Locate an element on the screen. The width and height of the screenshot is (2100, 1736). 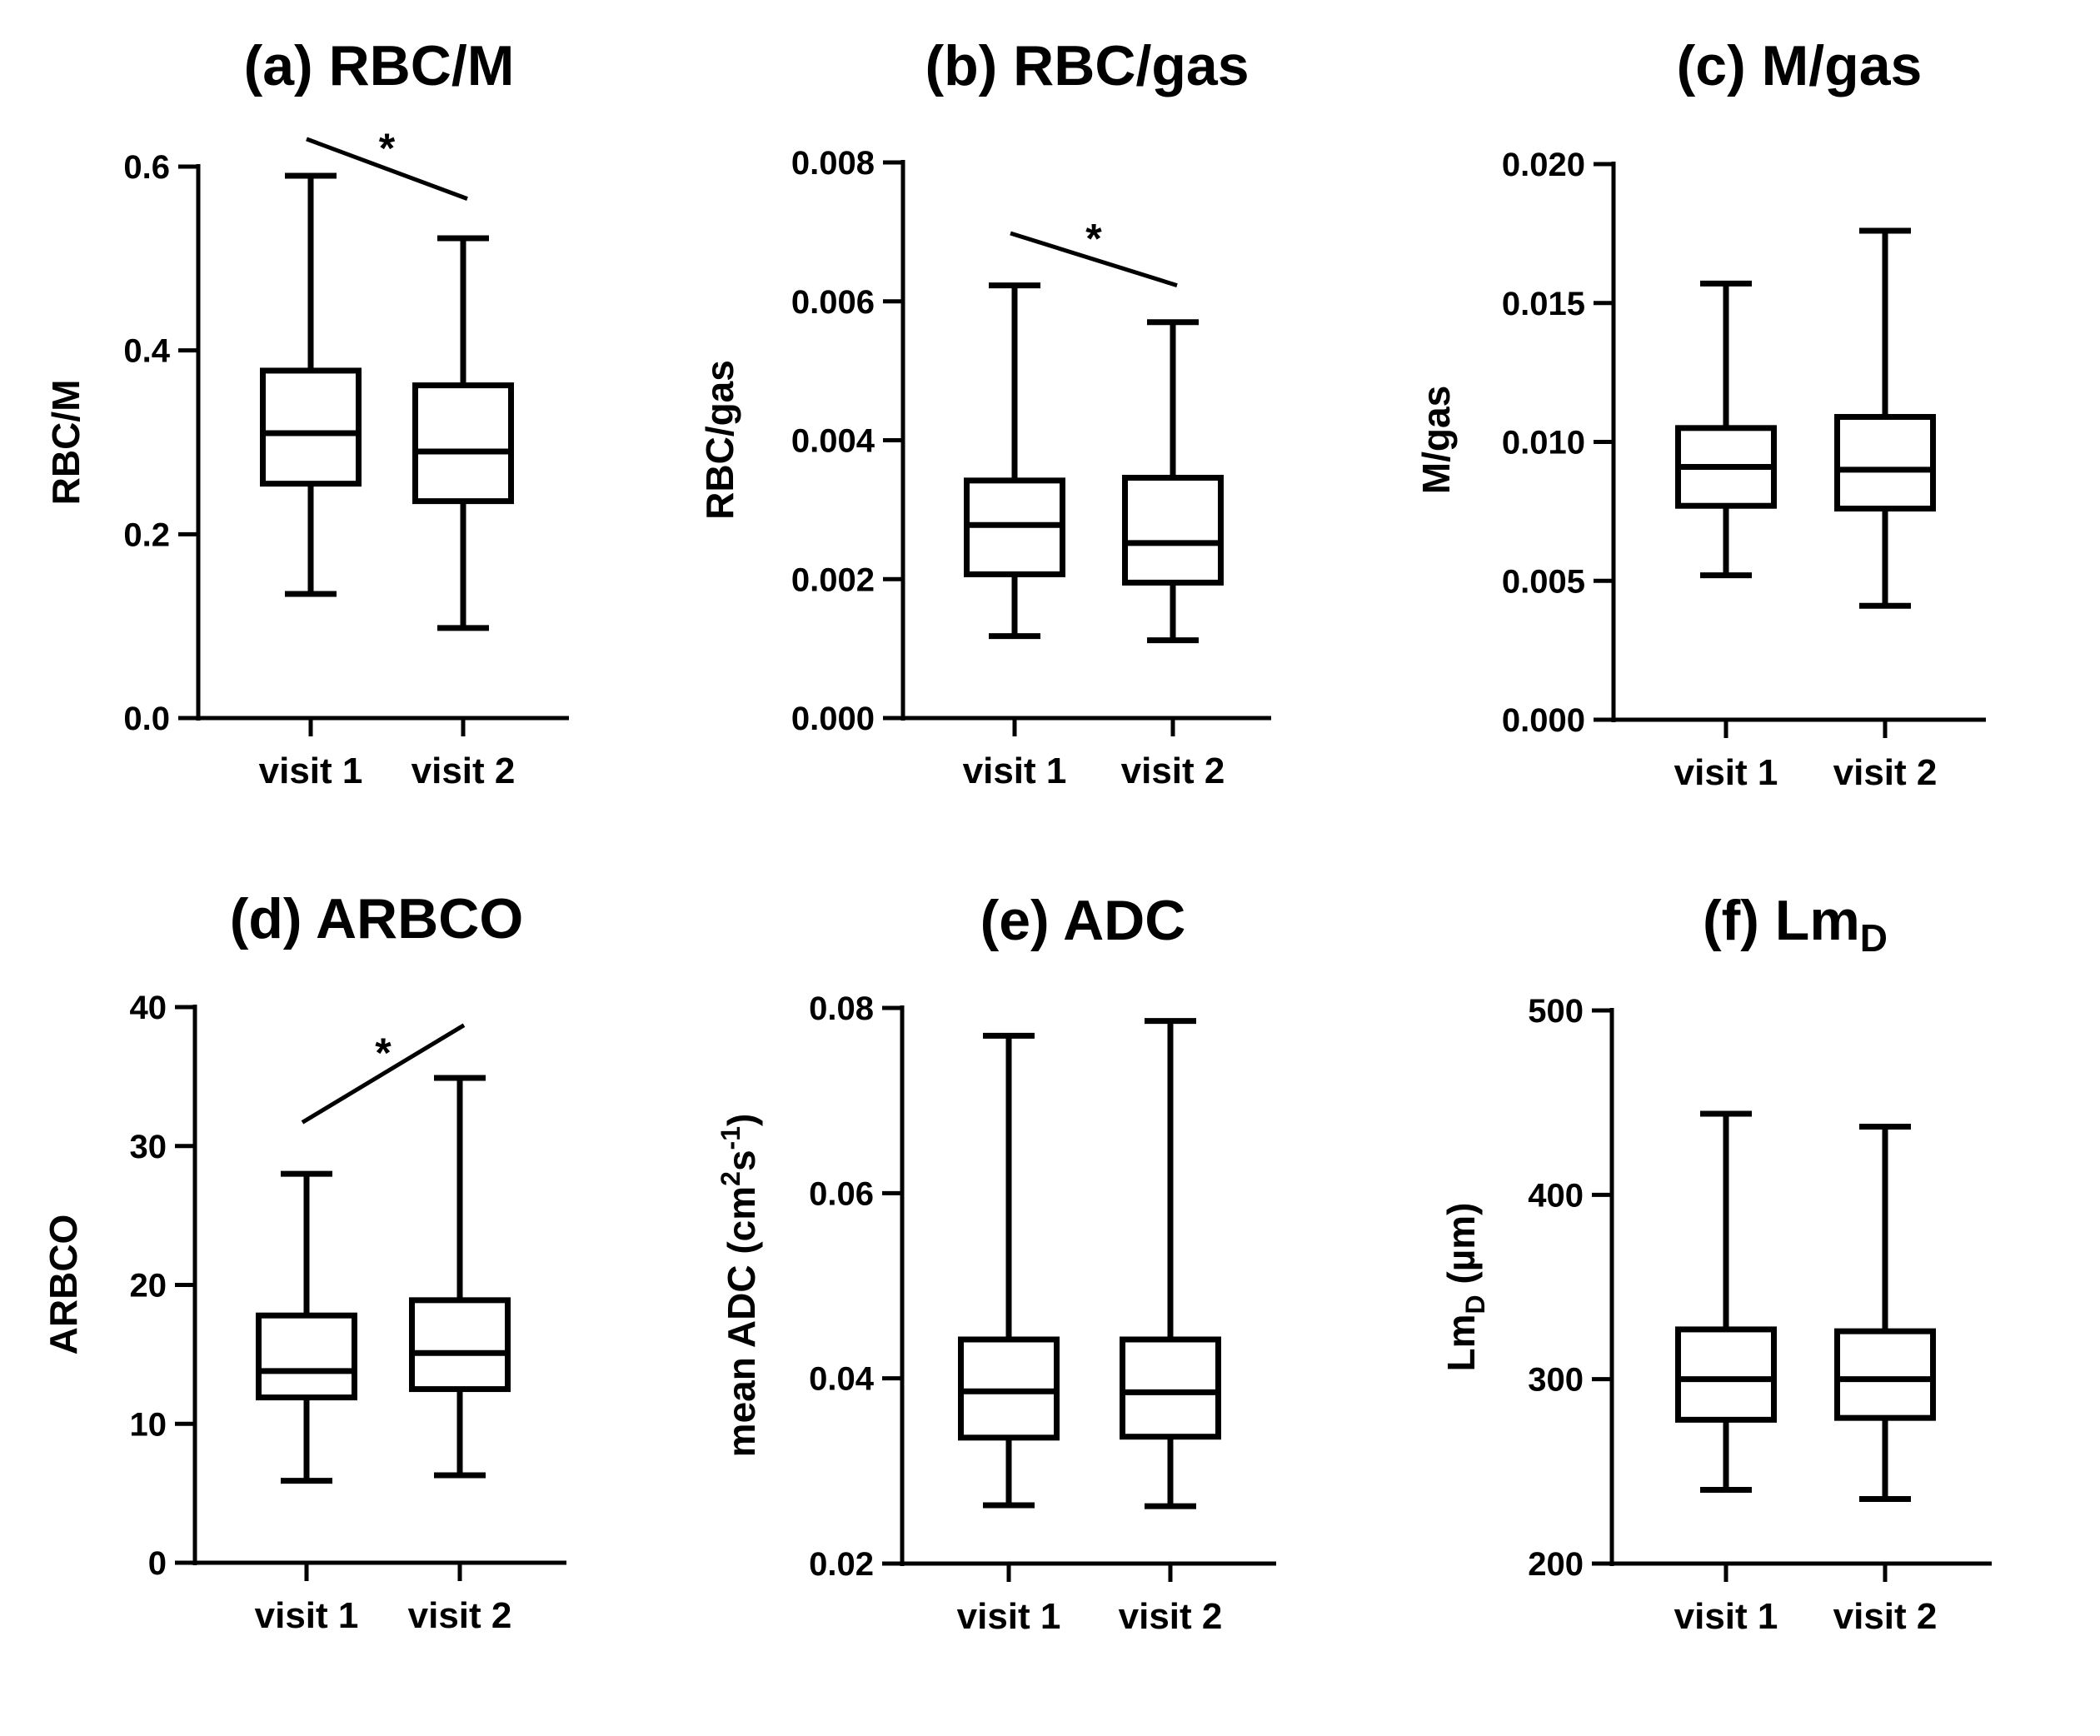
chart-title: (b) RBC/gas is located at coordinates (1087, 65).